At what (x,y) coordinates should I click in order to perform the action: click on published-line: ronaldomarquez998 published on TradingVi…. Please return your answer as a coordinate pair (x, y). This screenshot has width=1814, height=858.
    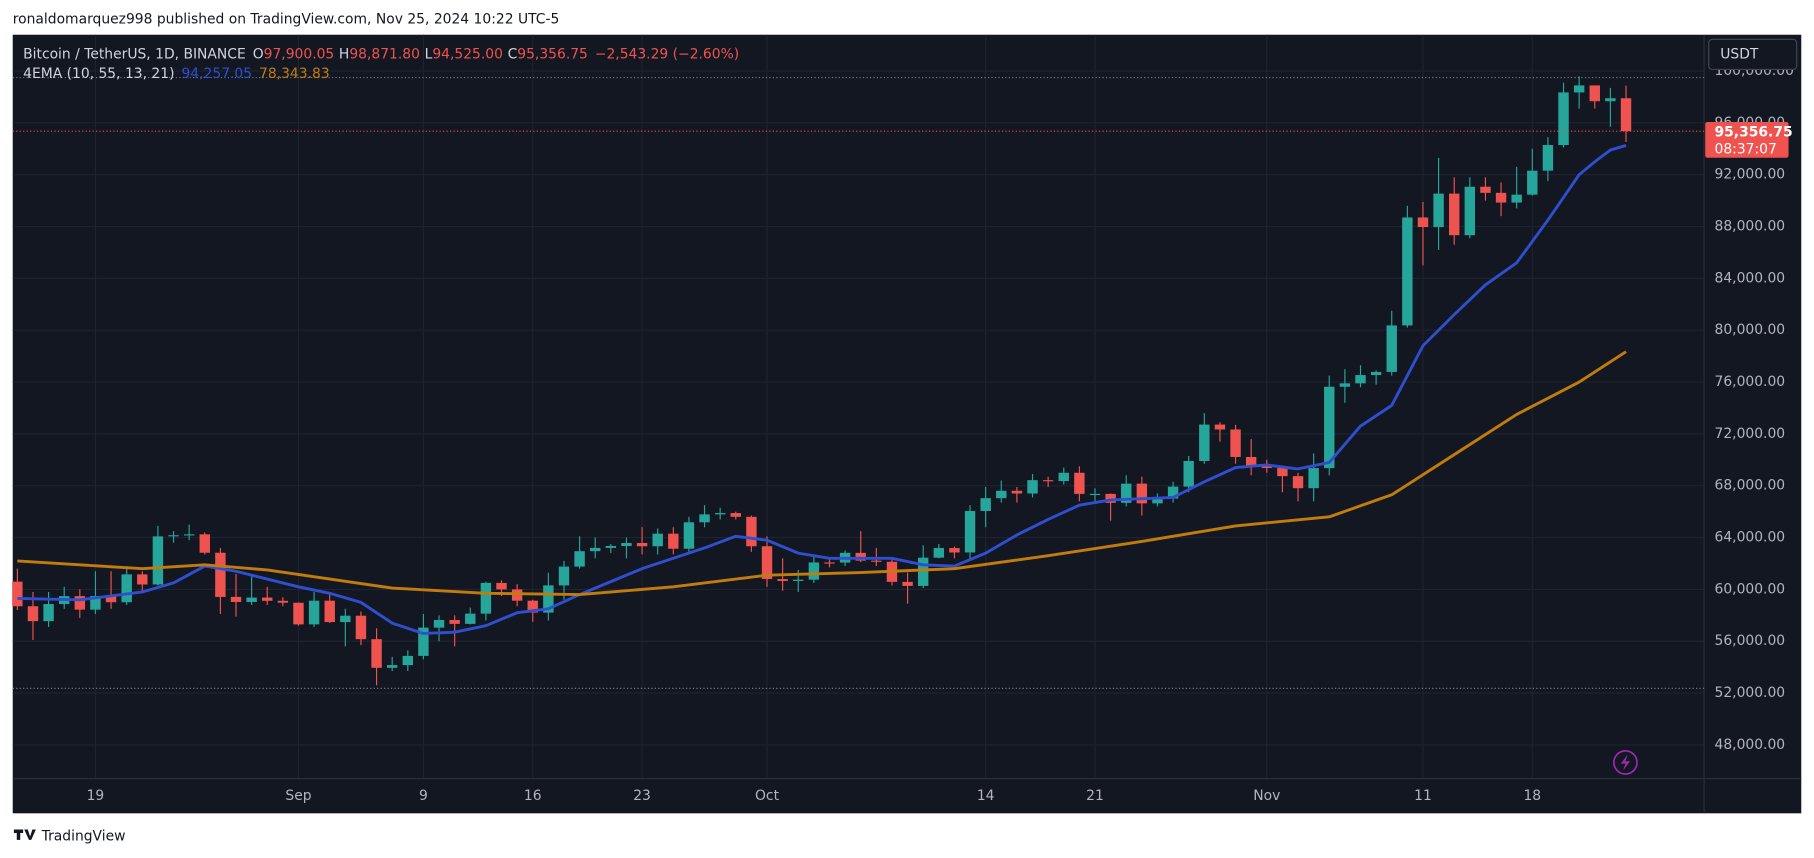
    Looking at the image, I should click on (286, 20).